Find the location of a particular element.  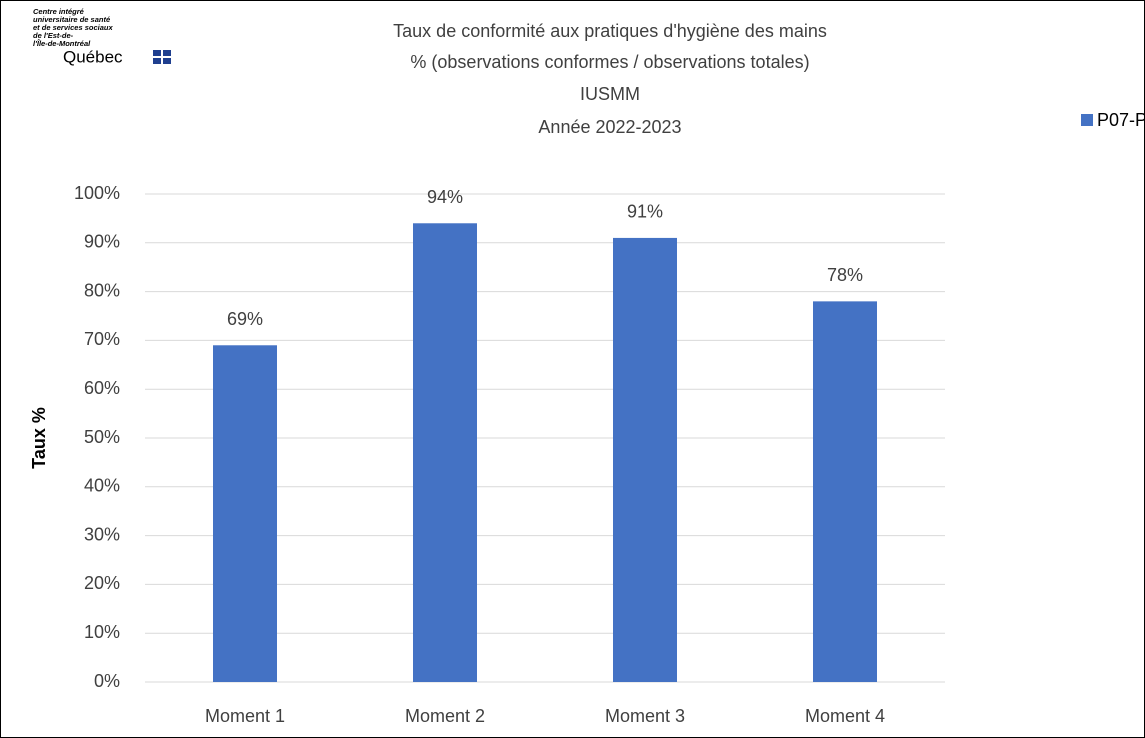

data-label: 78% is located at coordinates (845, 275).